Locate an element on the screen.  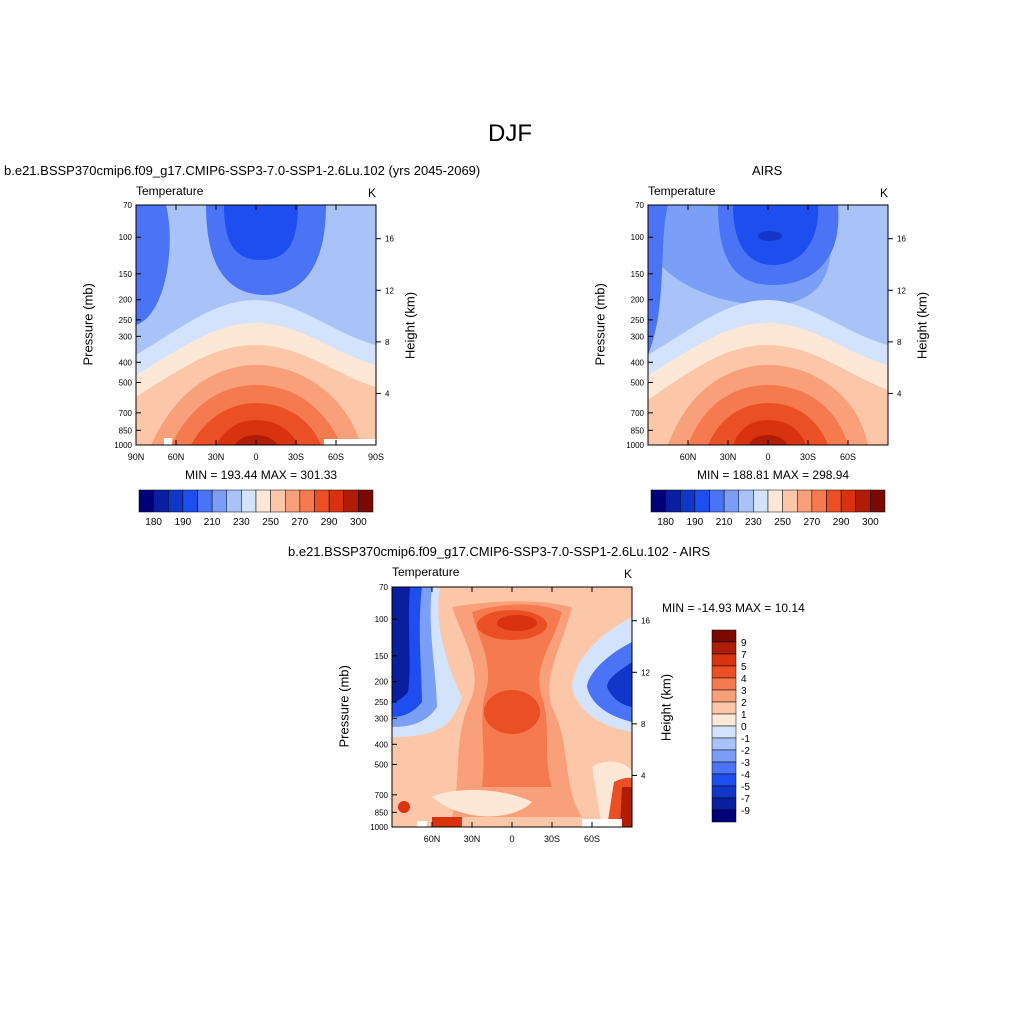
p1-missing is located at coordinates (350, 442).